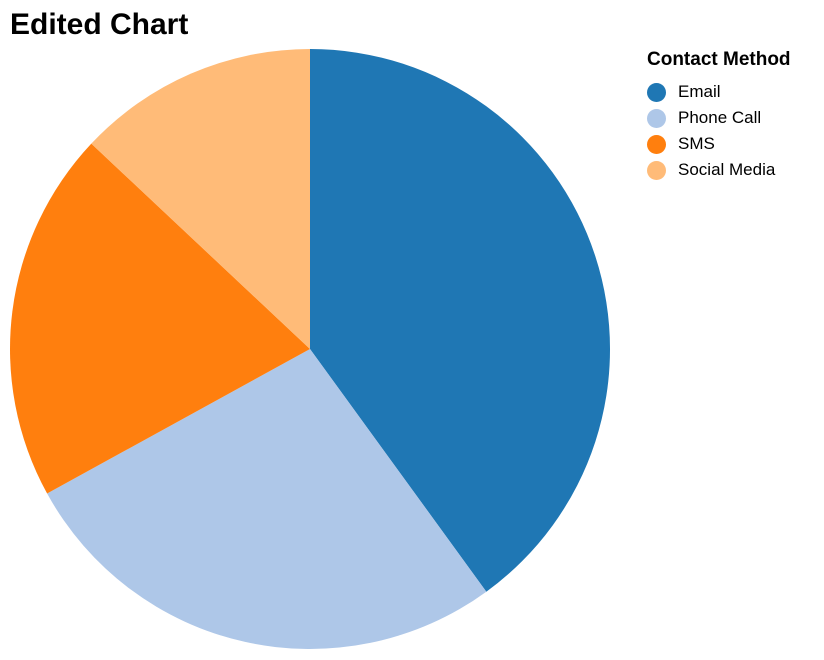 The height and width of the screenshot is (660, 824). I want to click on chart-title: Edited Chart, so click(99, 24).